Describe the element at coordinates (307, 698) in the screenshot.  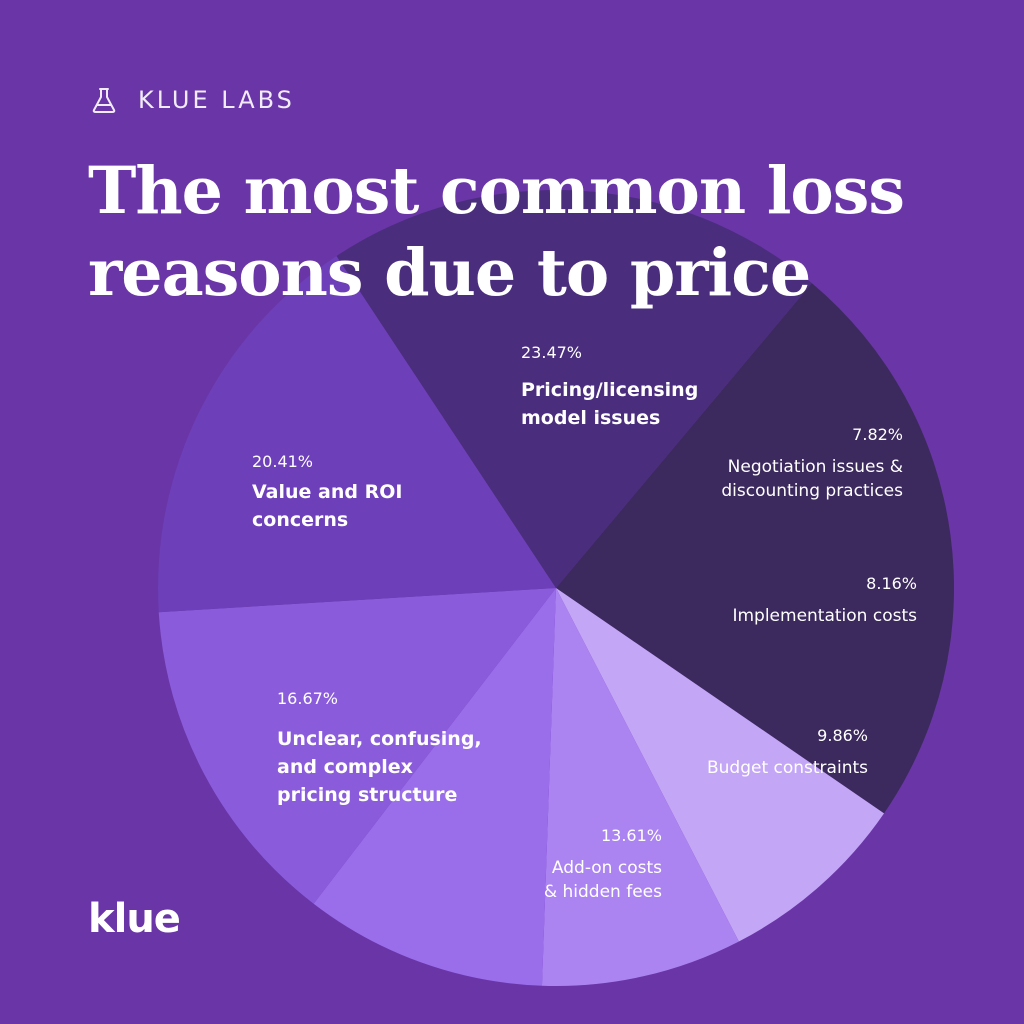
I see `slice-value-label: 16.67%` at that location.